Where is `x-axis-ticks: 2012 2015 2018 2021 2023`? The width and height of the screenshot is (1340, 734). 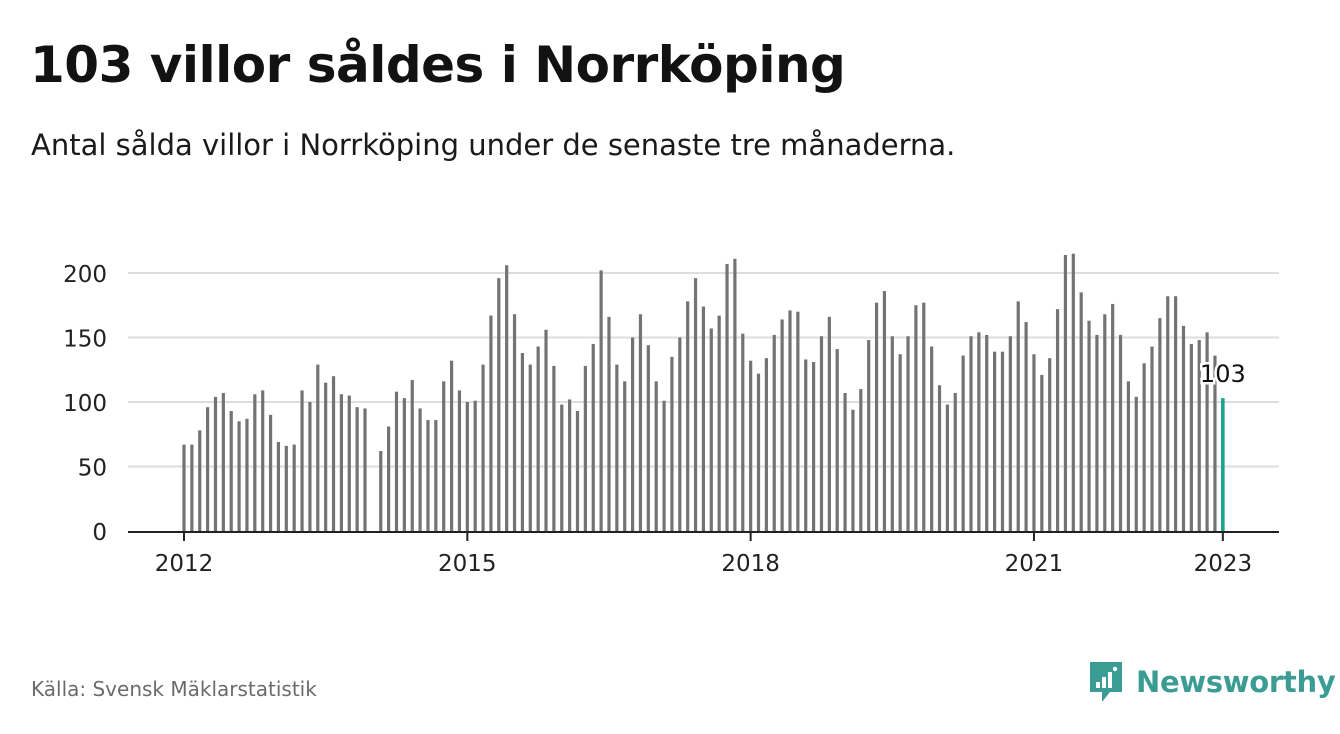 x-axis-ticks: 2012 2015 2018 2021 2023 is located at coordinates (703, 555).